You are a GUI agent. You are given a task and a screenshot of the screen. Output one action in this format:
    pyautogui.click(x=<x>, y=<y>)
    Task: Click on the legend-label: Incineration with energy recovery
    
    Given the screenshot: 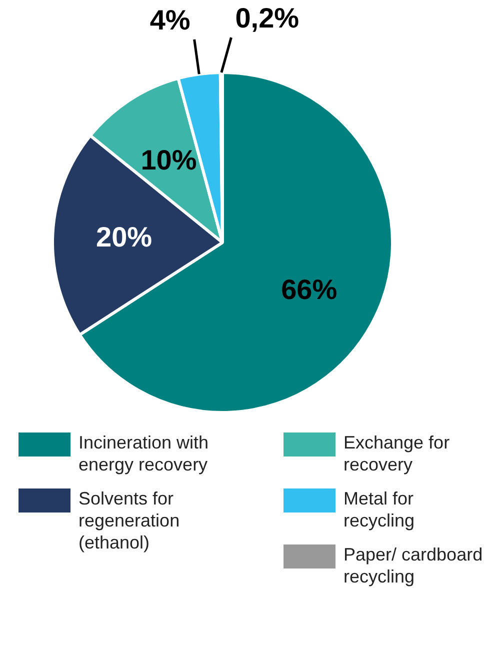 What is the action you would take?
    pyautogui.click(x=143, y=453)
    